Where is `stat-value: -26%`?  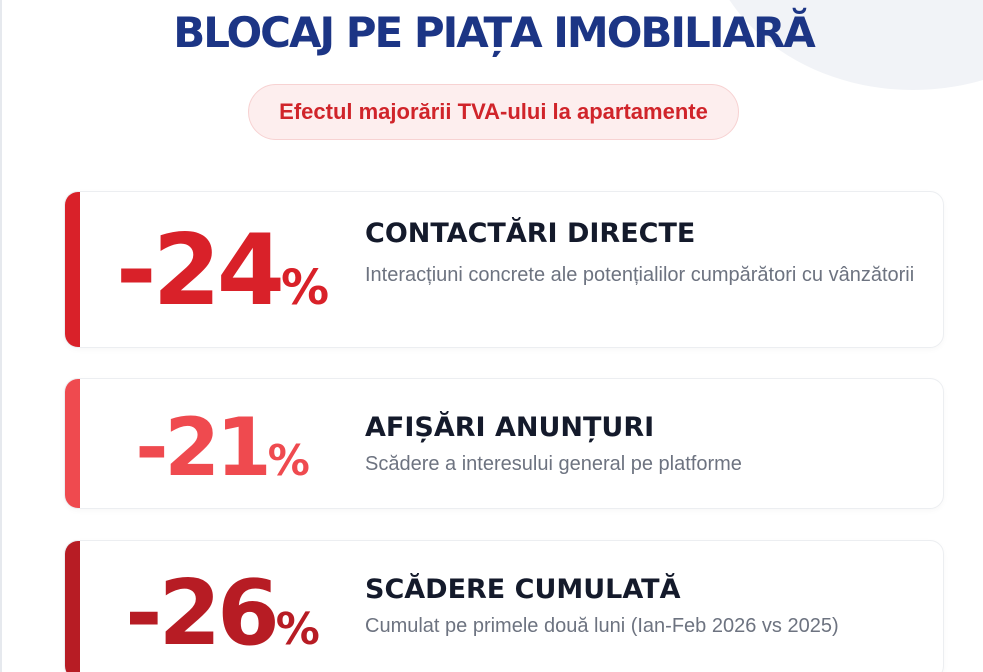 stat-value: -26% is located at coordinates (222, 613).